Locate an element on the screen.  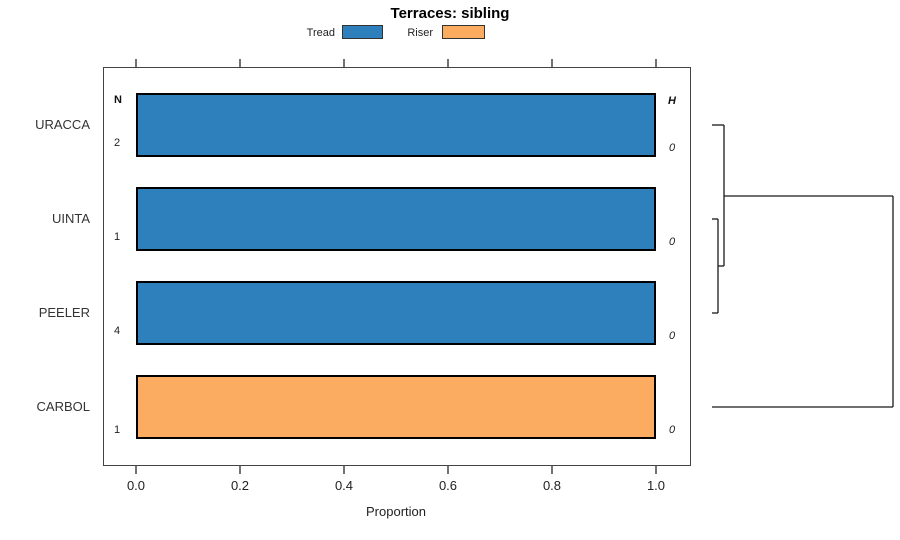
x-tick-1.0: 1.0 is located at coordinates (656, 485).